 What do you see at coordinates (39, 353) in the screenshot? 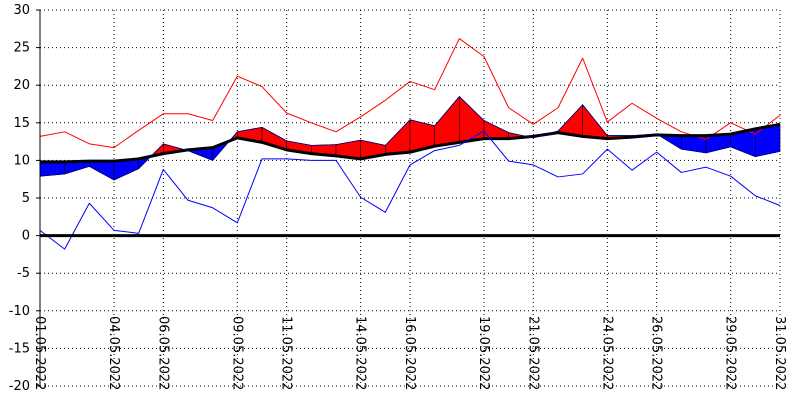
I see `x-tick-label: 01.05.2022` at bounding box center [39, 353].